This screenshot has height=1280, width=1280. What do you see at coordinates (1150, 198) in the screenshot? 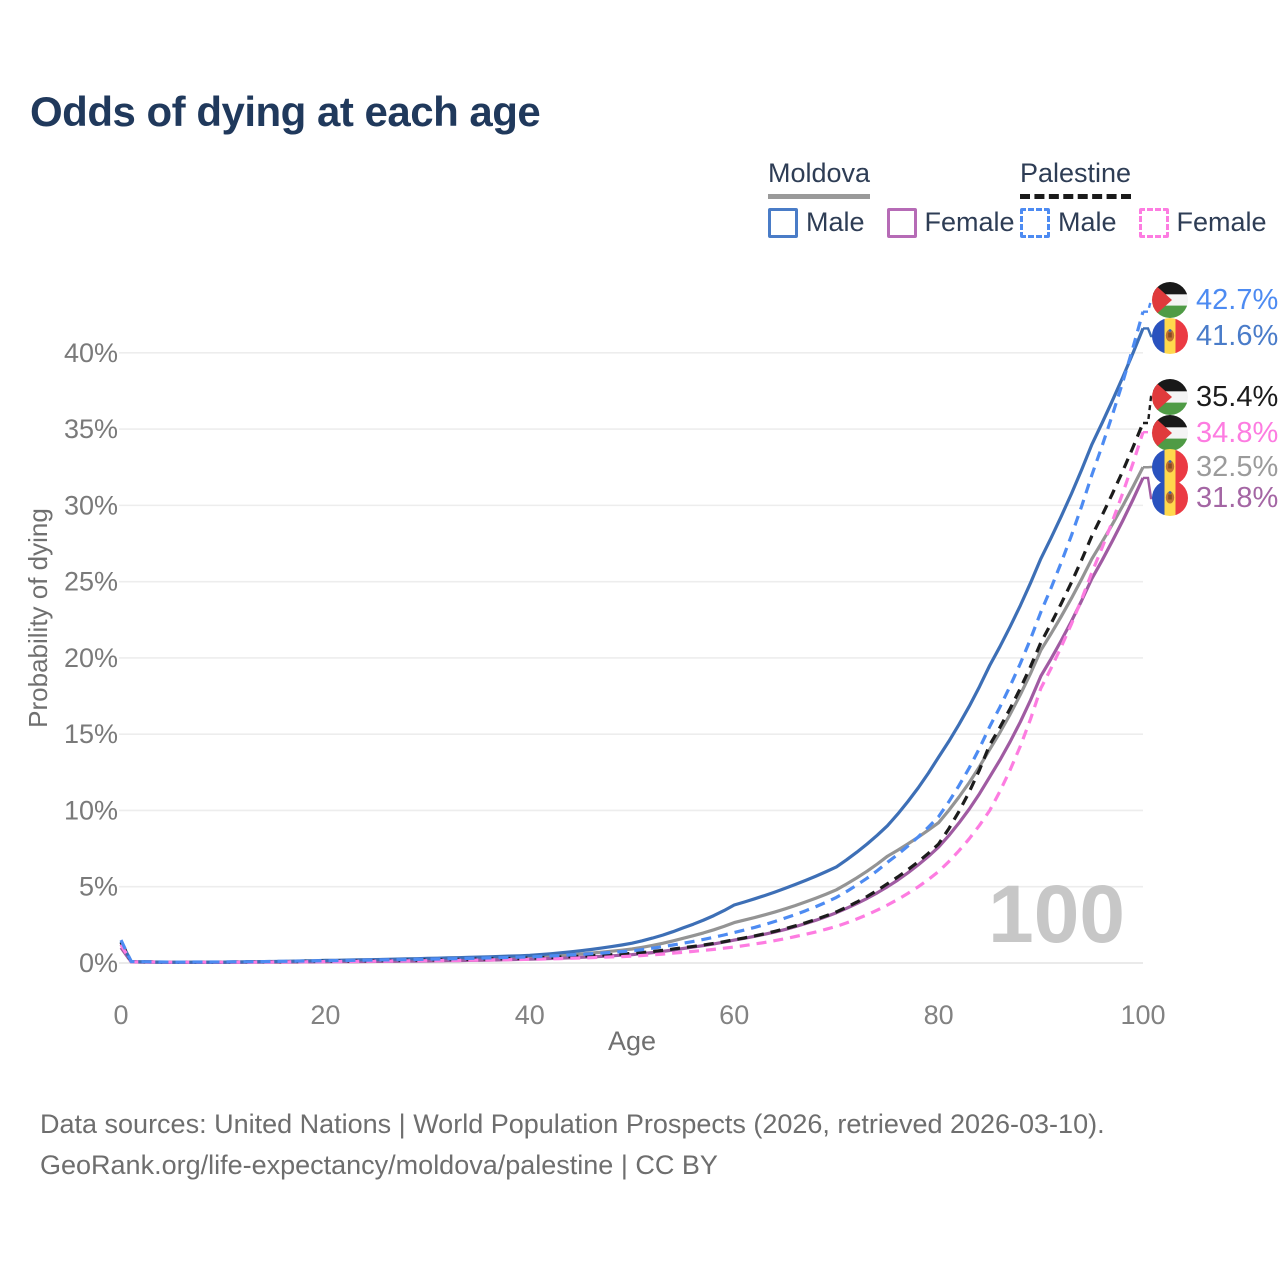
I see `legend-group-palestine: Palestine Male Female` at bounding box center [1150, 198].